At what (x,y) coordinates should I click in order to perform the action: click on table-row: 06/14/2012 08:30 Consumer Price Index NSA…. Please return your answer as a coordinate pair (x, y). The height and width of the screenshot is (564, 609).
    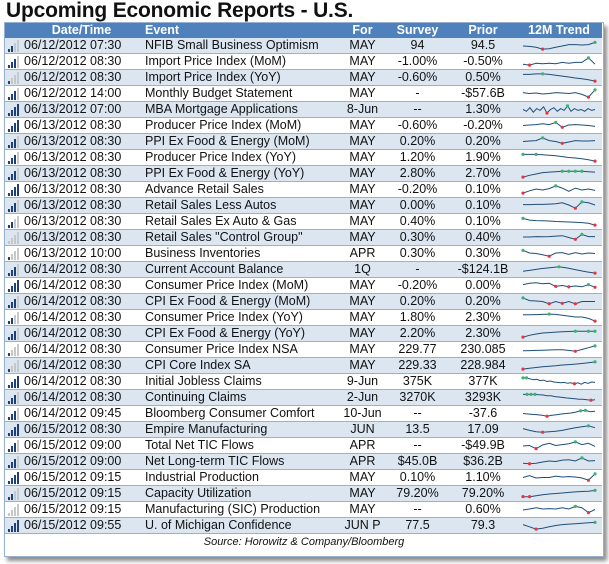
    Looking at the image, I should click on (303, 349).